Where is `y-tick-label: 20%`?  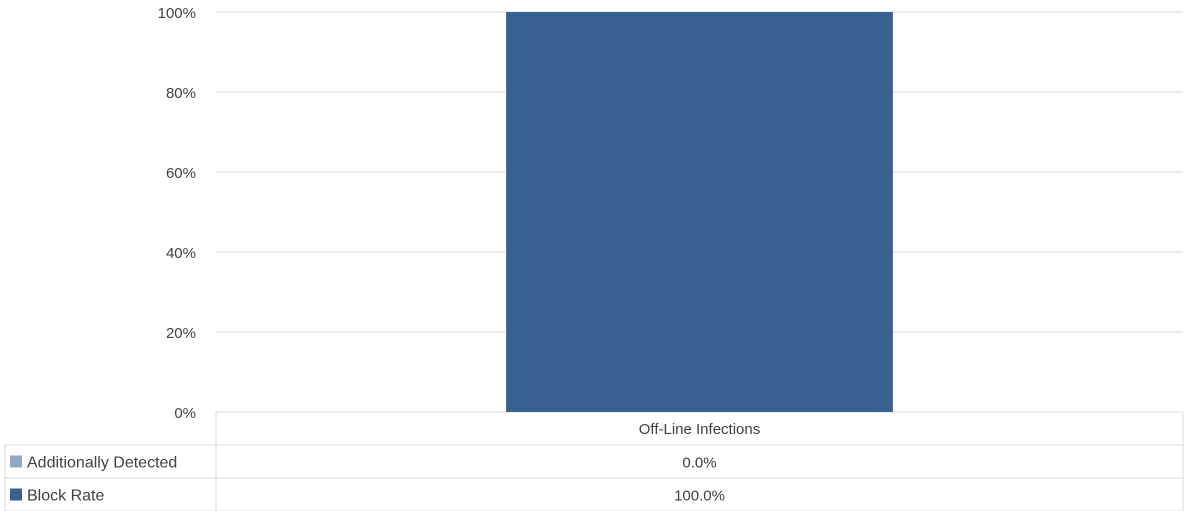 y-tick-label: 20% is located at coordinates (181, 333).